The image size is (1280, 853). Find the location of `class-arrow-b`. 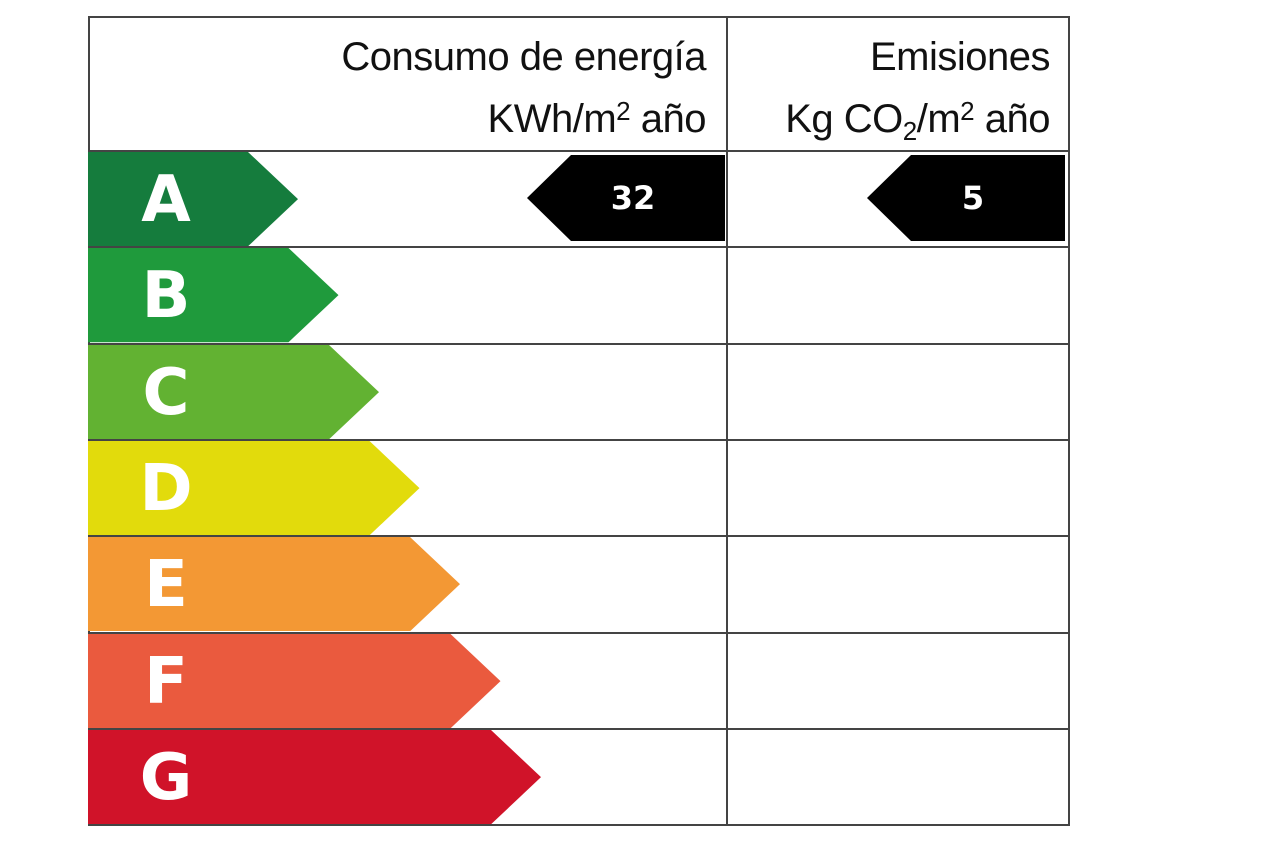

class-arrow-b is located at coordinates (213, 295).